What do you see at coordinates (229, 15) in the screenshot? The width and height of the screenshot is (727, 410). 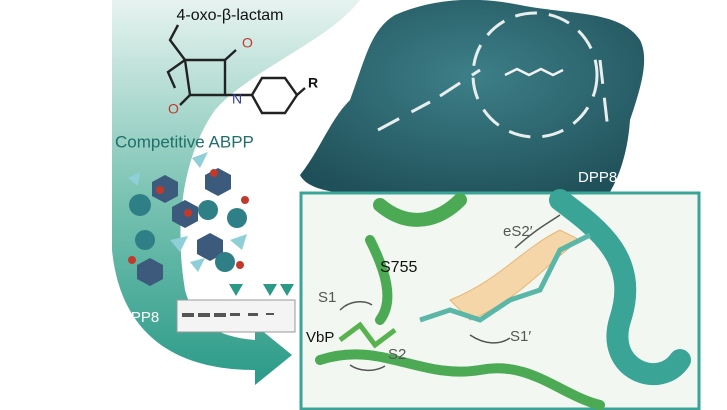 I see `compound-title: 4-oxo-β-lactam` at bounding box center [229, 15].